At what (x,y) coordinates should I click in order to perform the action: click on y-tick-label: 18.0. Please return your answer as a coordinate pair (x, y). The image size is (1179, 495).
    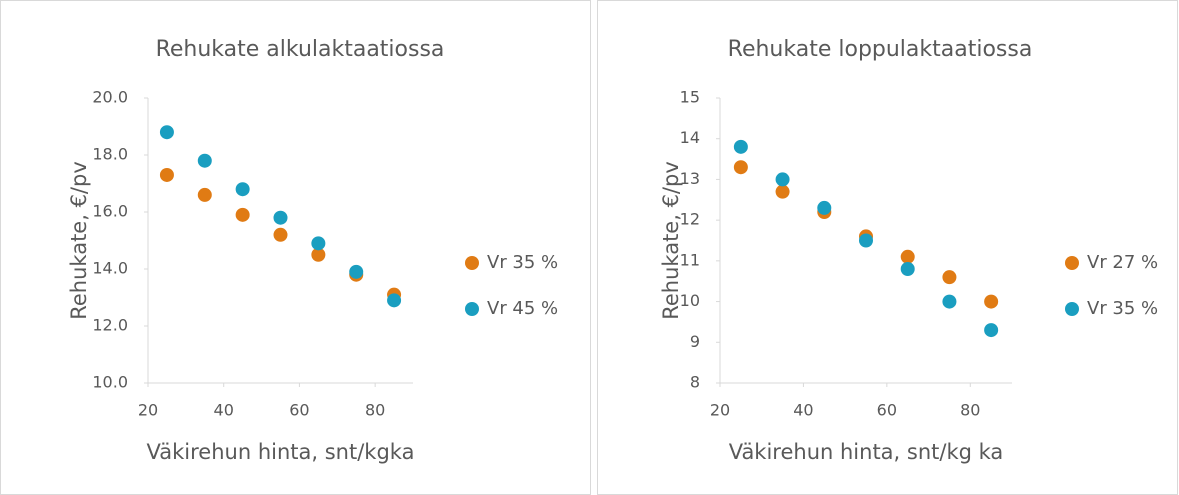
    Looking at the image, I should click on (110, 154).